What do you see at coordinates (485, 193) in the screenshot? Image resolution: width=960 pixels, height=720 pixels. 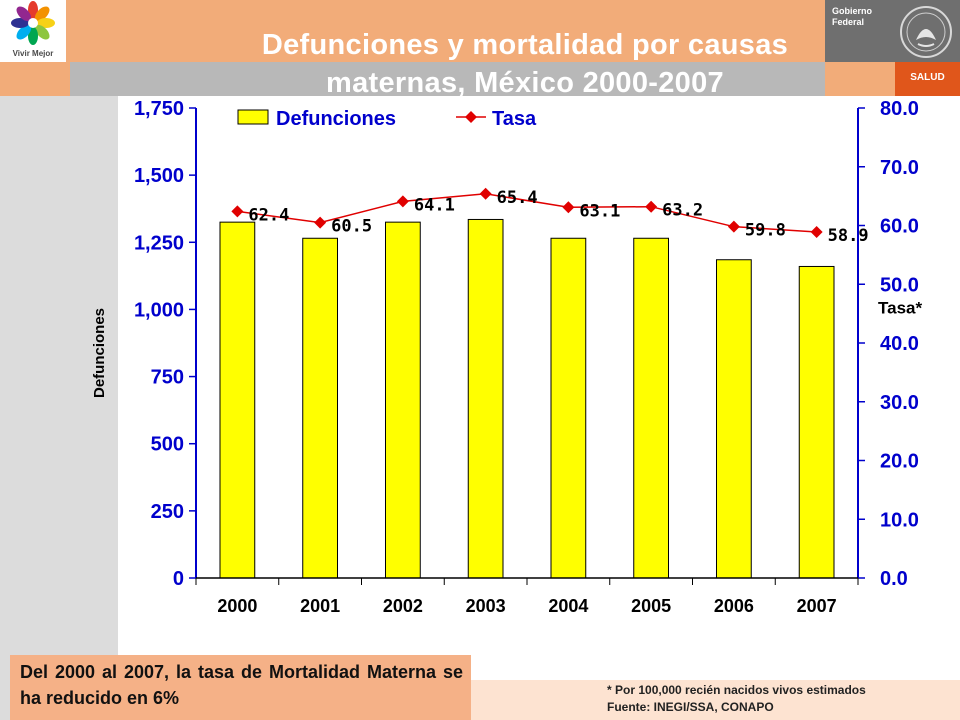 I see `tasa-point-2003` at bounding box center [485, 193].